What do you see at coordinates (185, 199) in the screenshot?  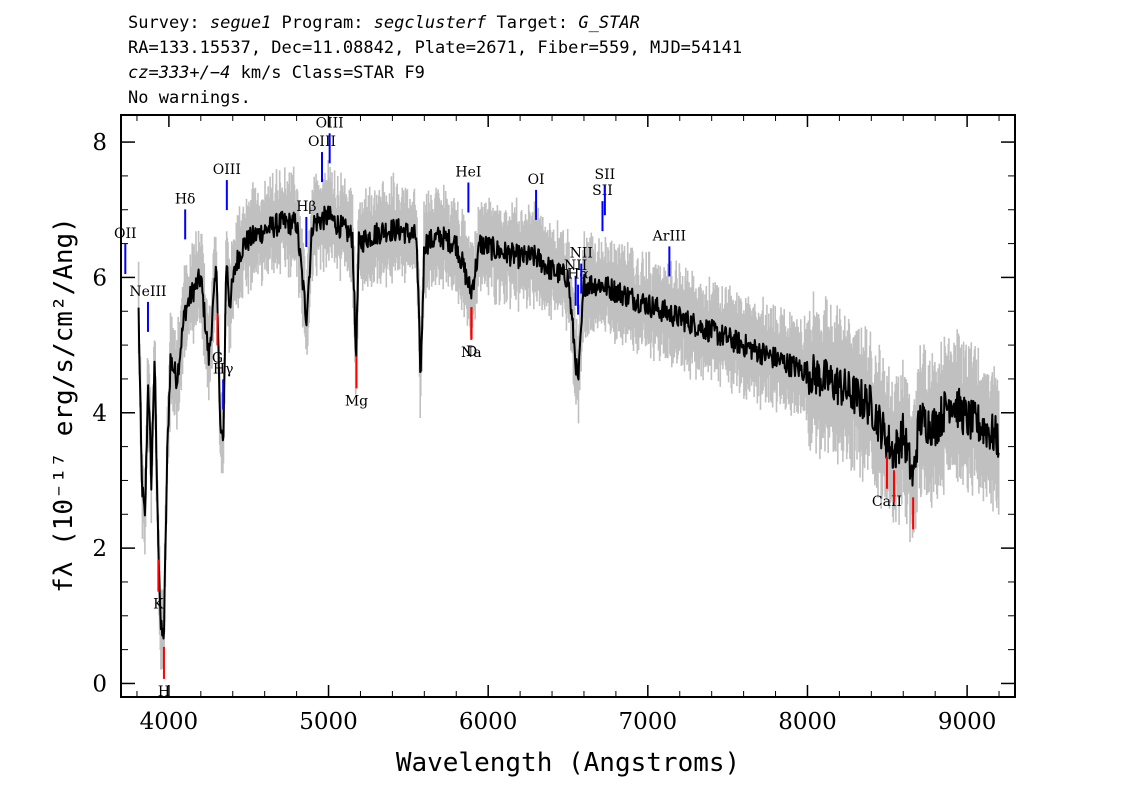 I see `emission-line-label: Hδ` at bounding box center [185, 199].